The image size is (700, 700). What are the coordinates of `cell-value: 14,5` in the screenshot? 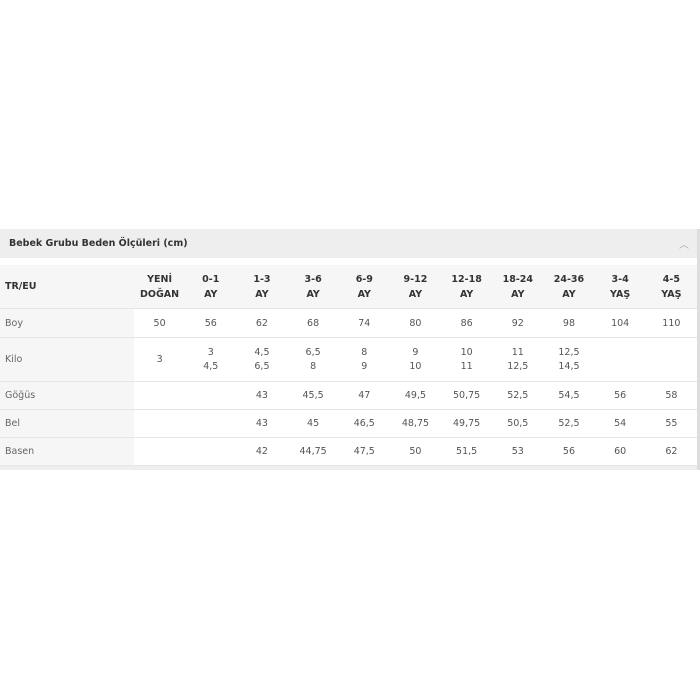 It's located at (569, 366).